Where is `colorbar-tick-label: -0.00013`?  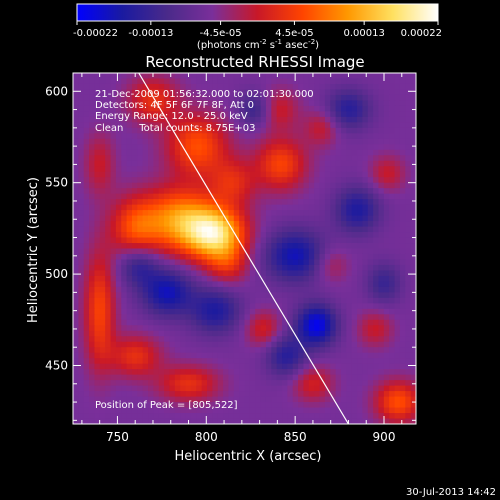
colorbar-tick-label: -0.00013 is located at coordinates (150, 33).